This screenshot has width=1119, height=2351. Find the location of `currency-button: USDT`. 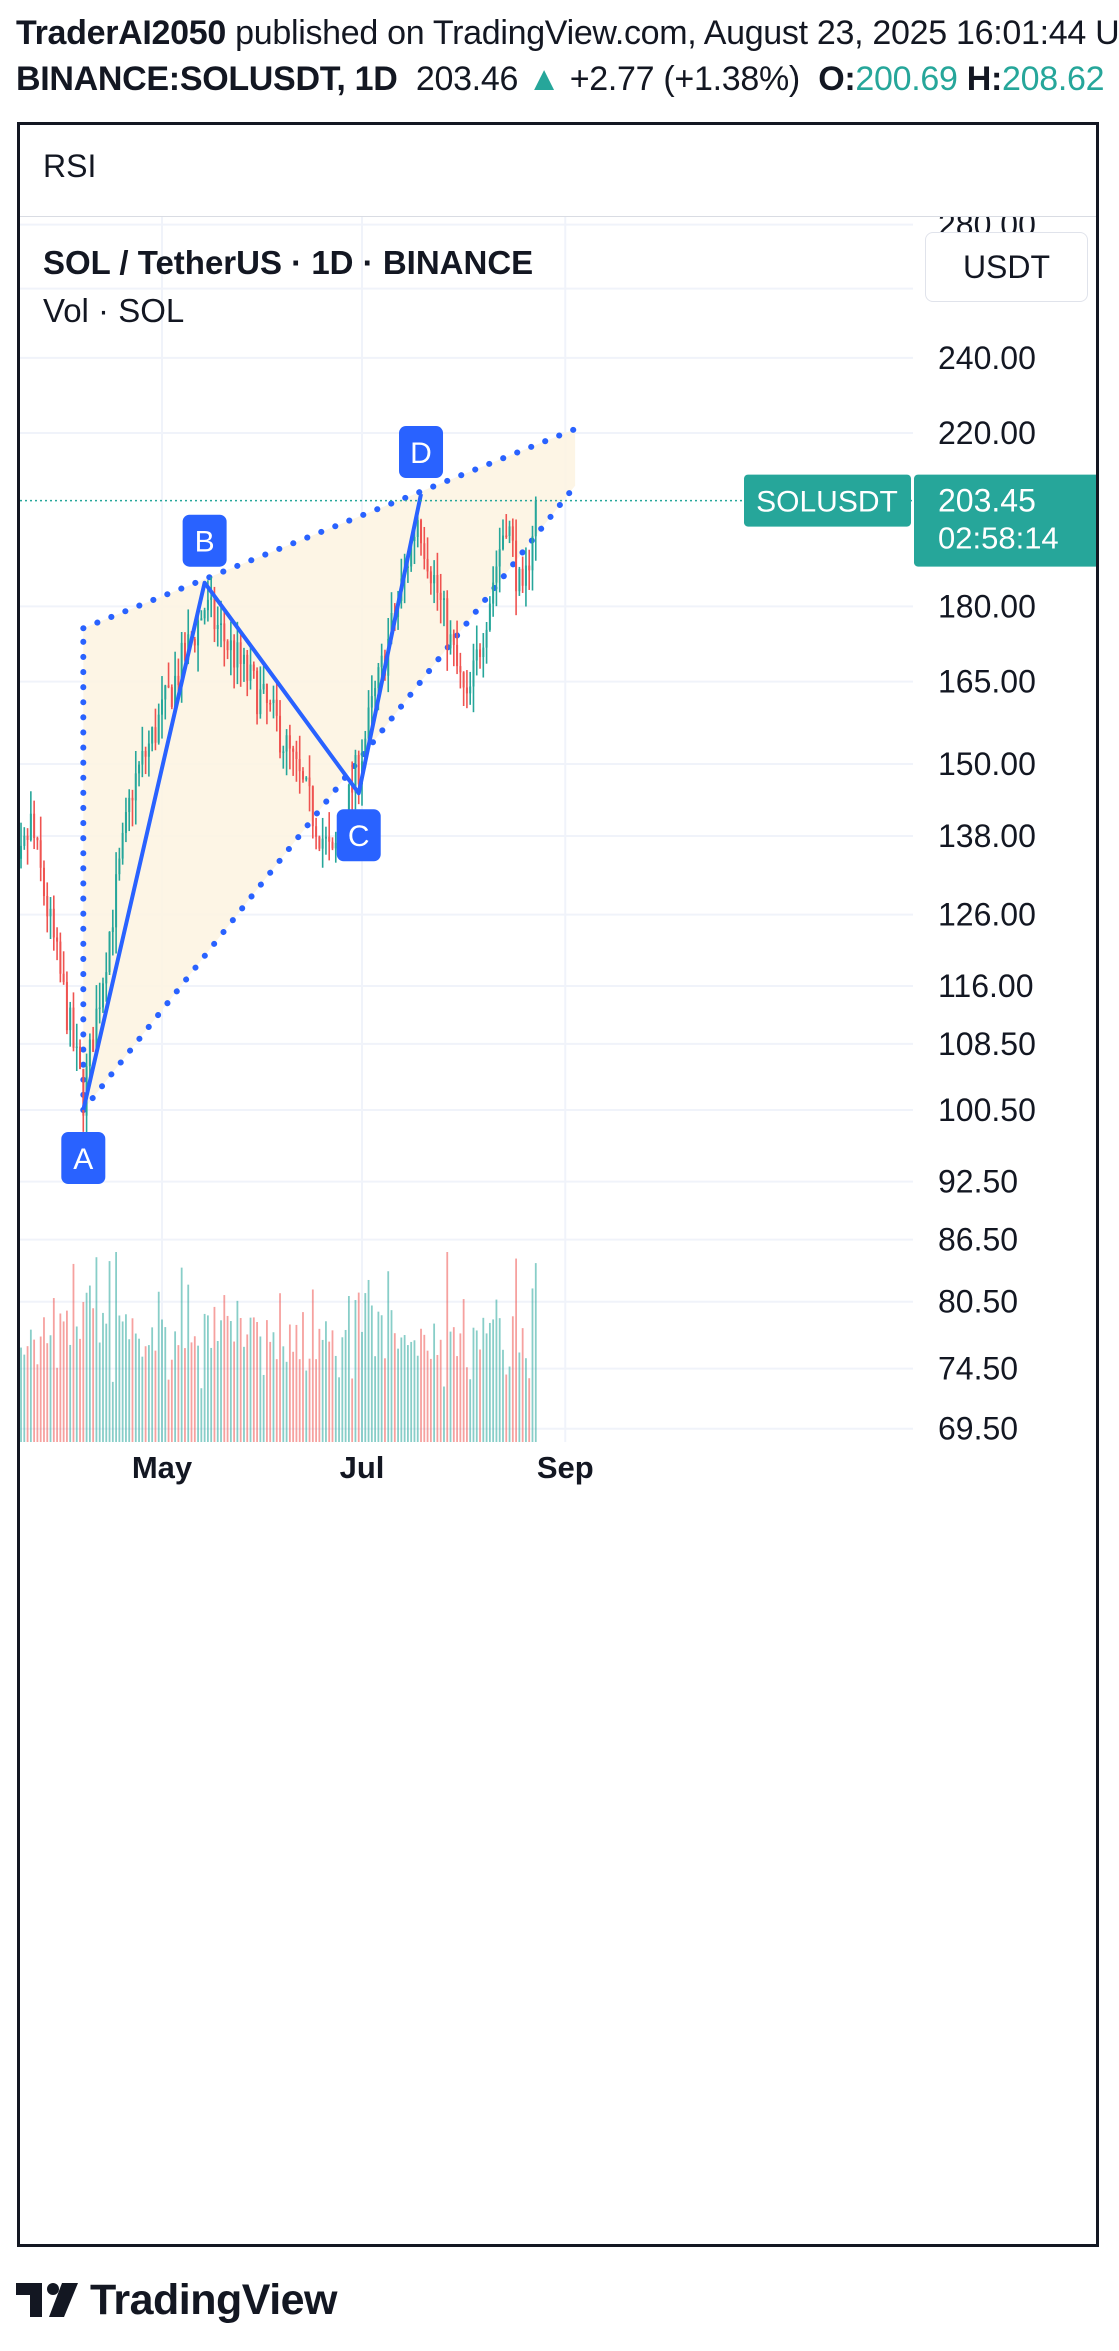

currency-button: USDT is located at coordinates (1006, 267).